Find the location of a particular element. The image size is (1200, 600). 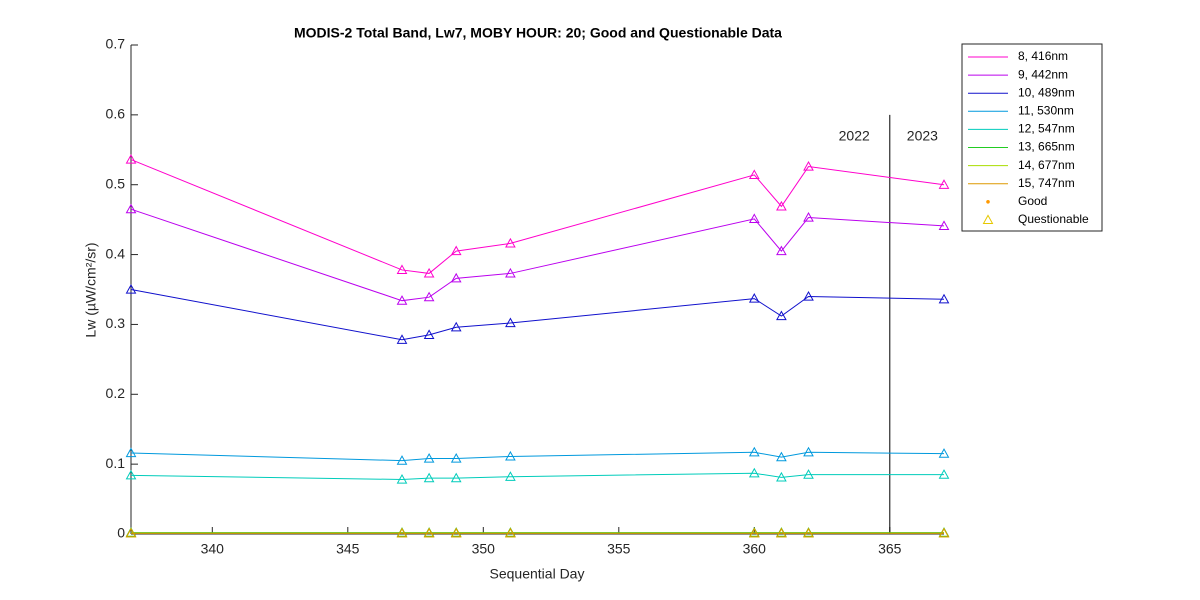

x-tick-label: 345 is located at coordinates (348, 549).